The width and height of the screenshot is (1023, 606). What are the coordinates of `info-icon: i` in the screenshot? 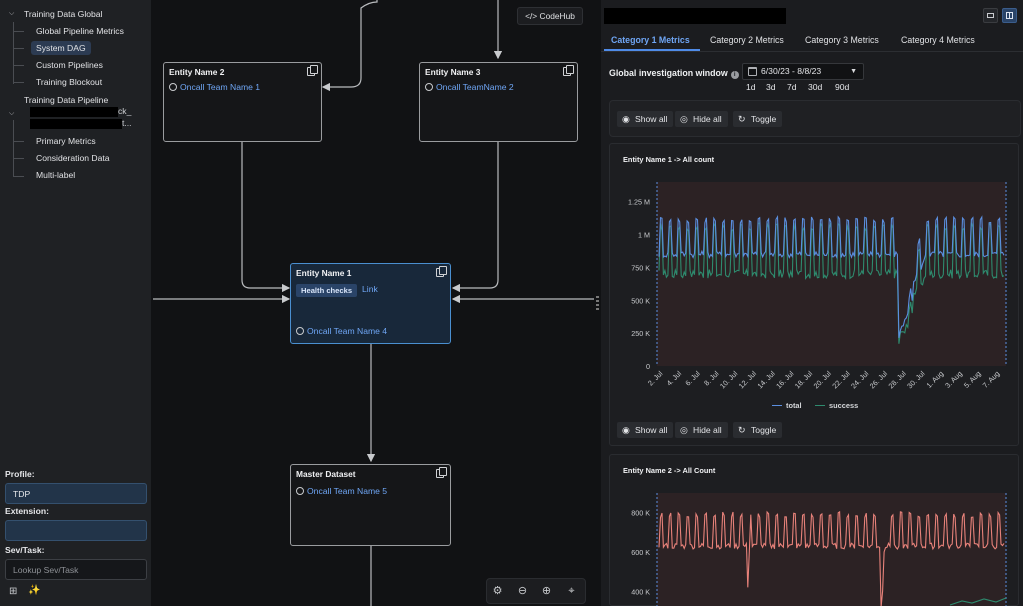 It's located at (734, 75).